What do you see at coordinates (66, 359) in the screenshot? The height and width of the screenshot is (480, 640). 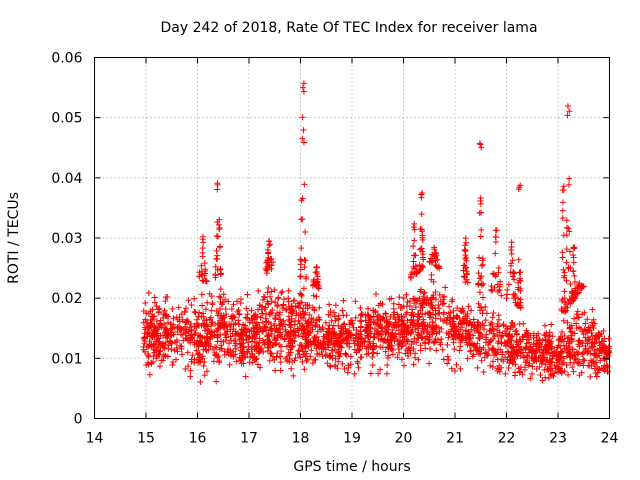 I see `y-tick-label: 0.01` at bounding box center [66, 359].